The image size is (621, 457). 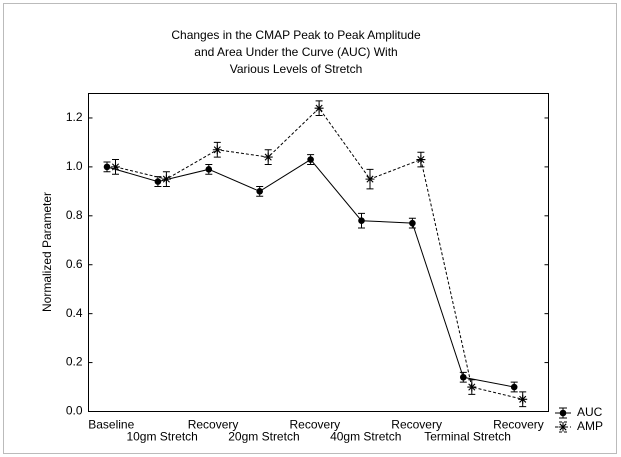 What do you see at coordinates (161, 437) in the screenshot?
I see `x-tick-label: 10gm Stretch` at bounding box center [161, 437].